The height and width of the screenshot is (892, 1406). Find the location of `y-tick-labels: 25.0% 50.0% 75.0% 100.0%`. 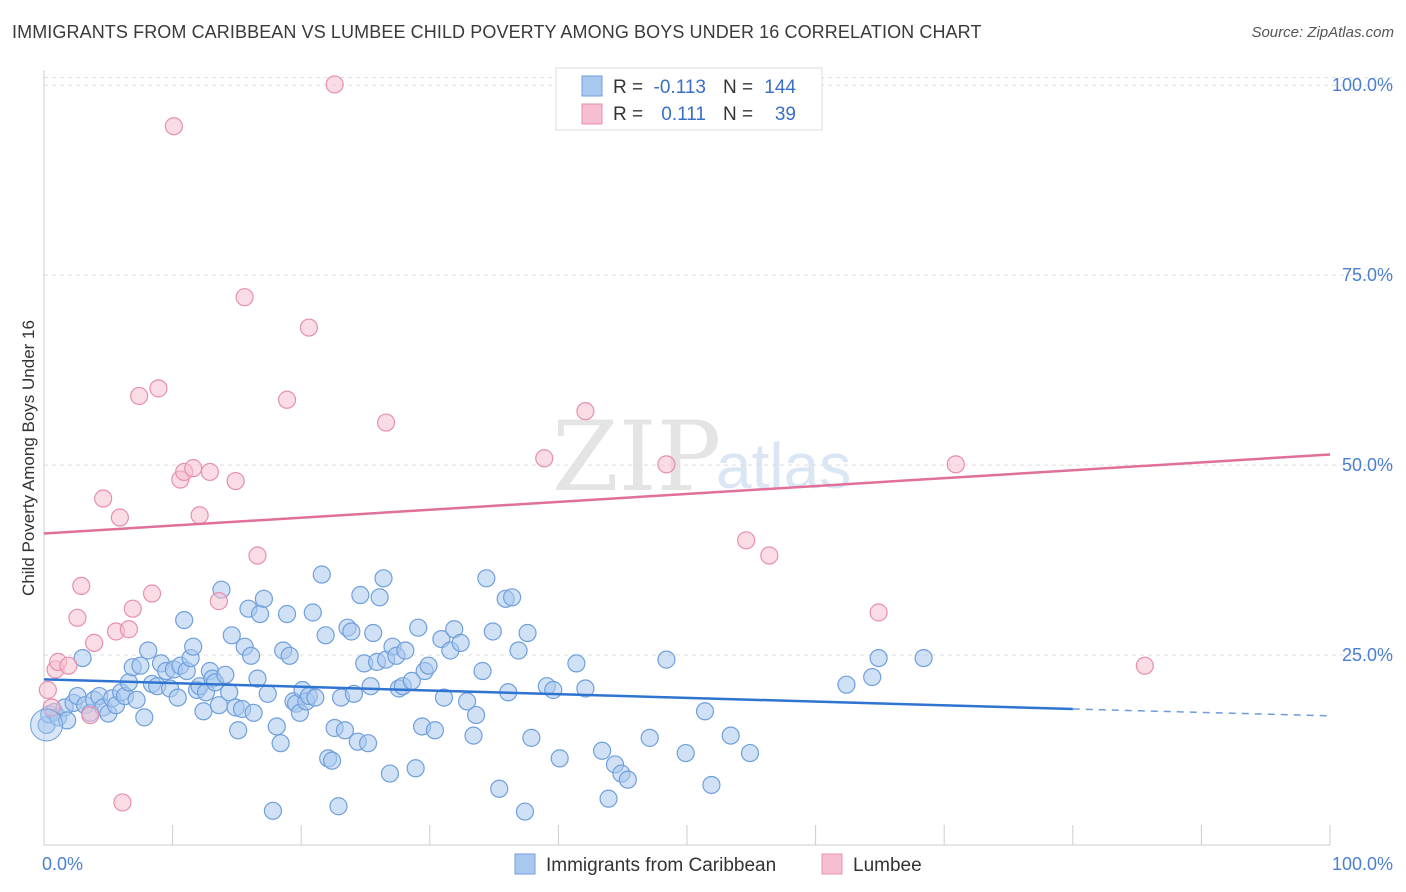

y-tick-labels: 25.0% 50.0% 75.0% 100.0% is located at coordinates (1362, 370).